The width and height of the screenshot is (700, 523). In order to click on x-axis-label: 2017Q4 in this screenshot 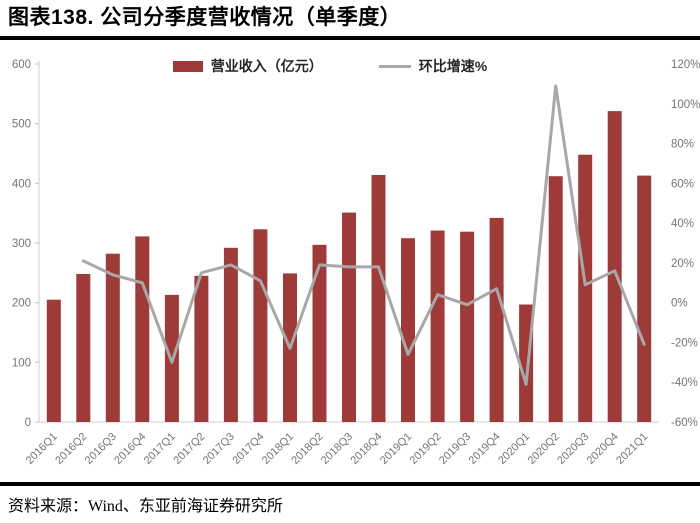, I will do `click(248, 449)`.